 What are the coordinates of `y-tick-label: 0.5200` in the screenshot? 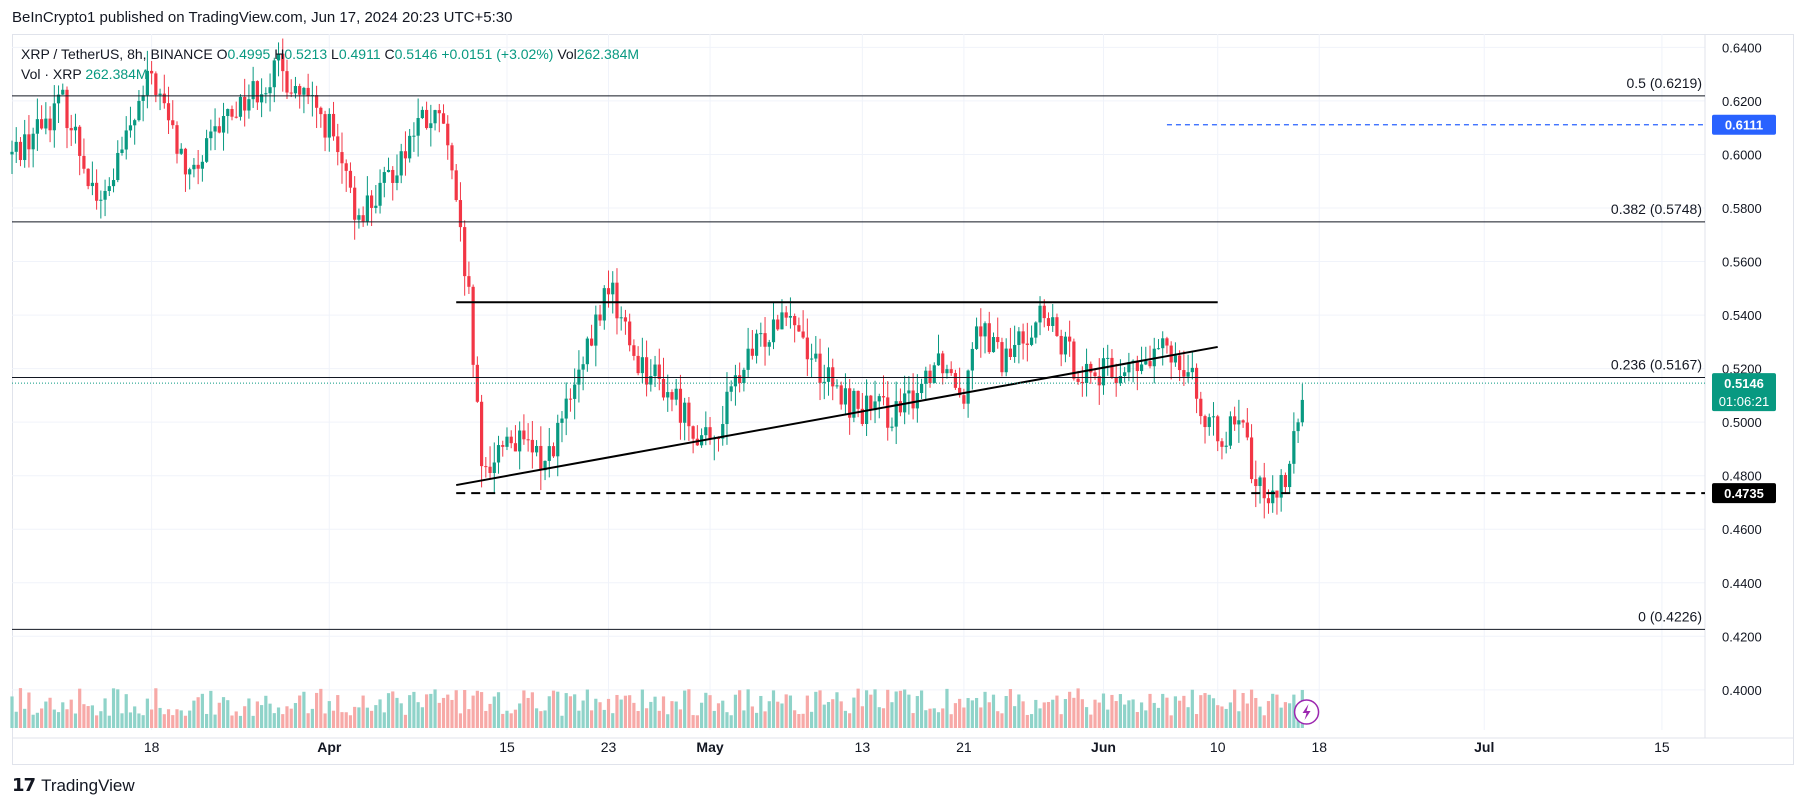 It's located at (1742, 369).